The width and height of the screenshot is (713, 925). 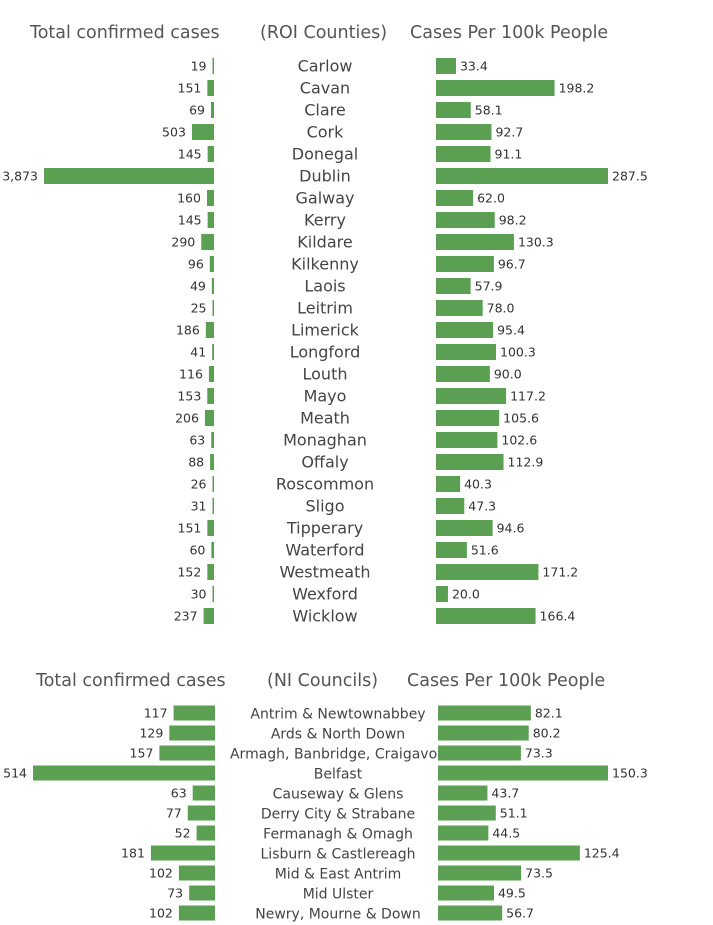 I want to click on ni-total-label-antrim-newtownabbey: 117, so click(x=156, y=713).